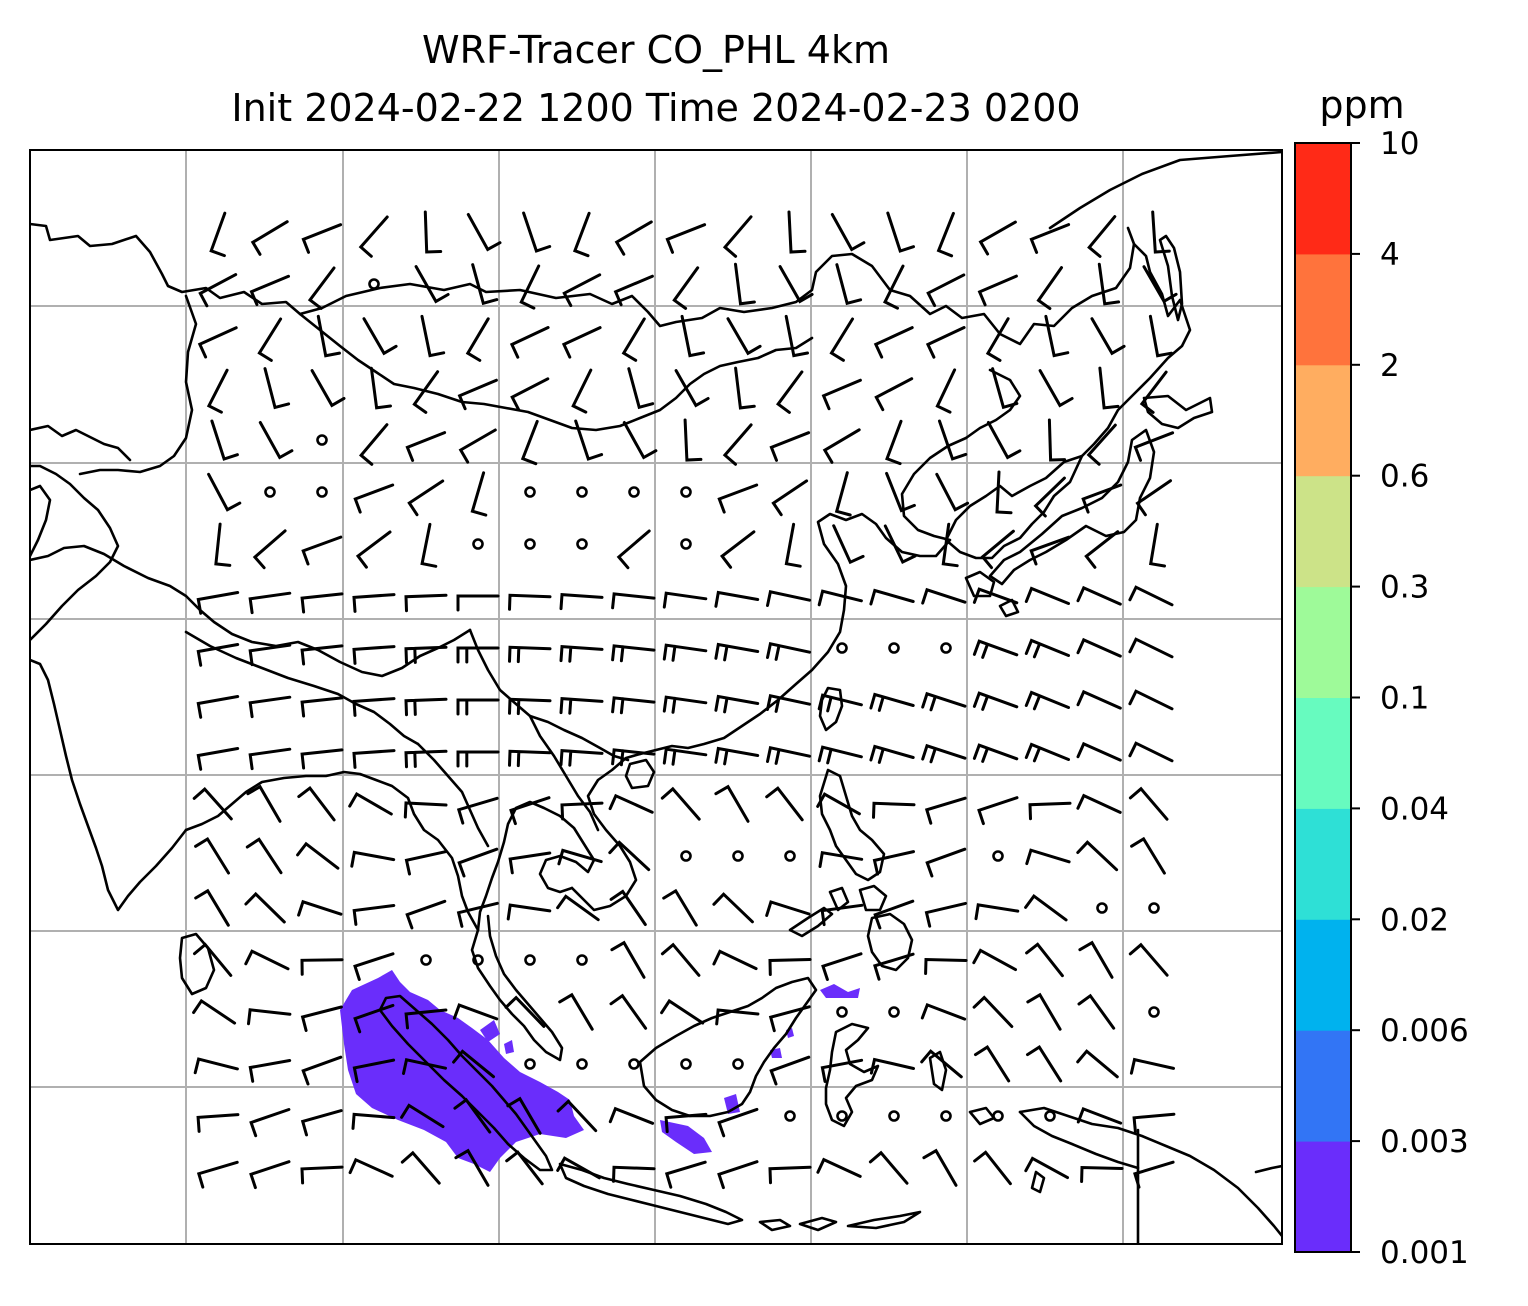 Image resolution: width=1528 pixels, height=1306 pixels. Describe the element at coordinates (1323, 698) in the screenshot. I see `colorbar-blocks` at that location.